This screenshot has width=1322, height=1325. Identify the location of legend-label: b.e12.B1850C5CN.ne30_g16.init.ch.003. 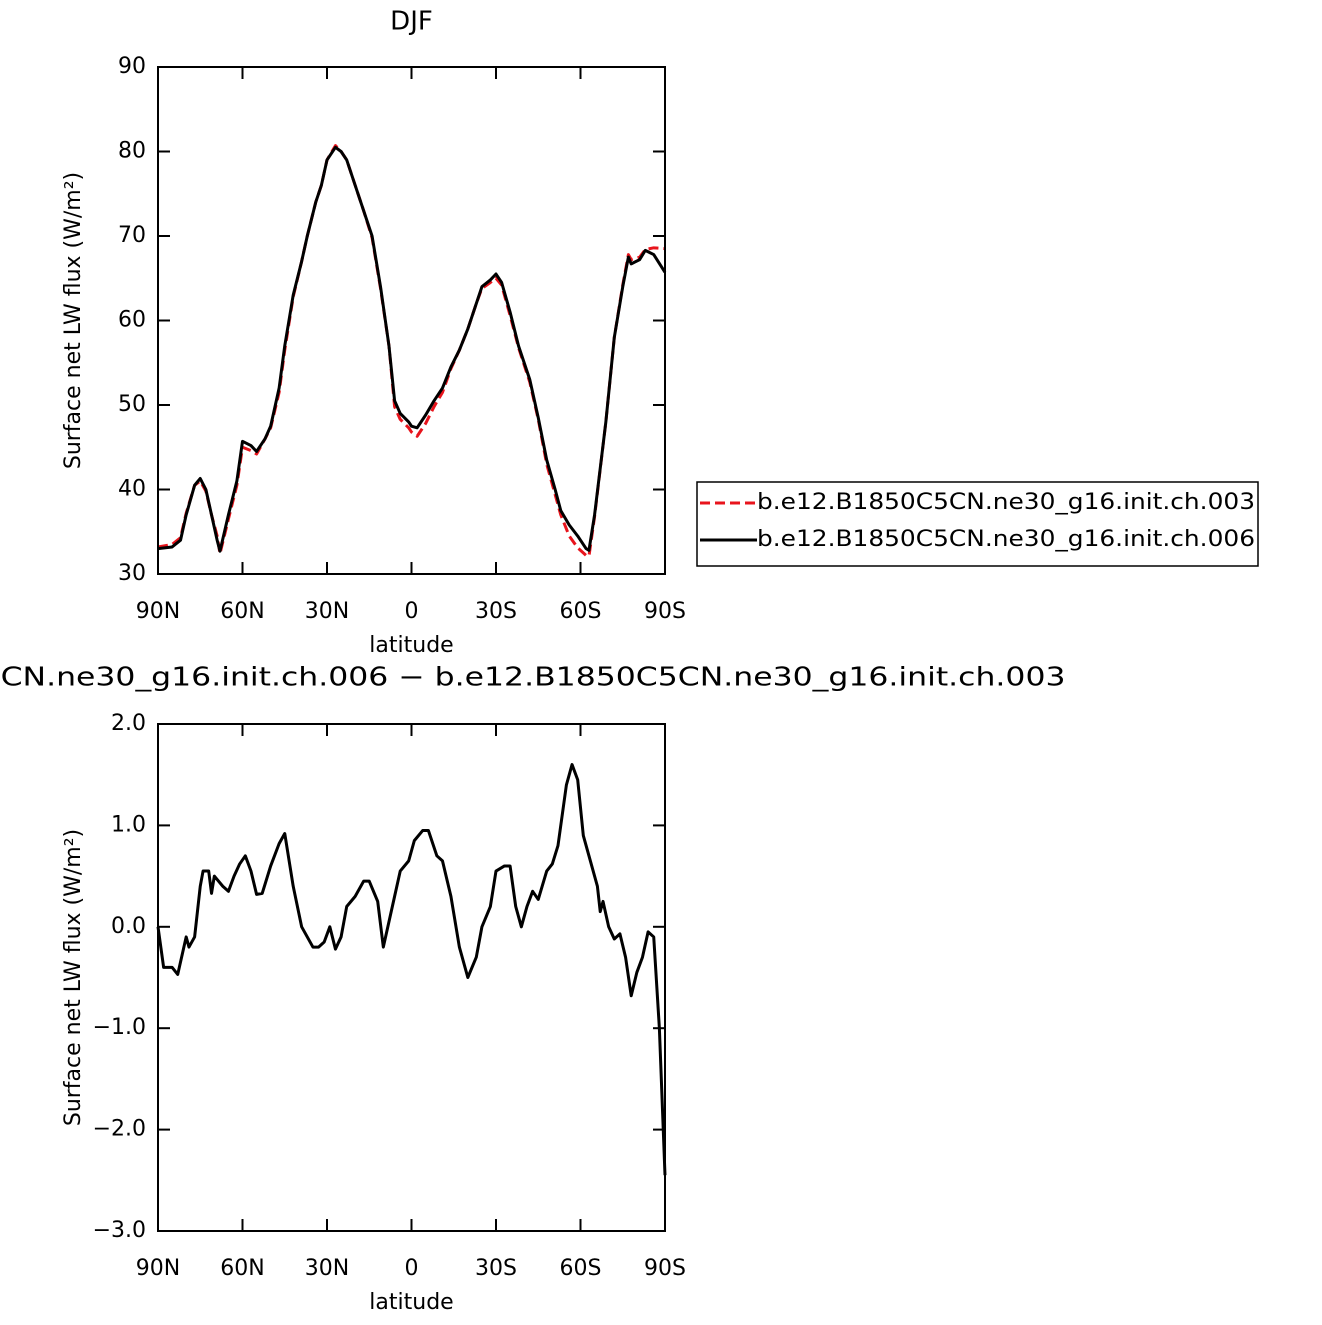
(1006, 502).